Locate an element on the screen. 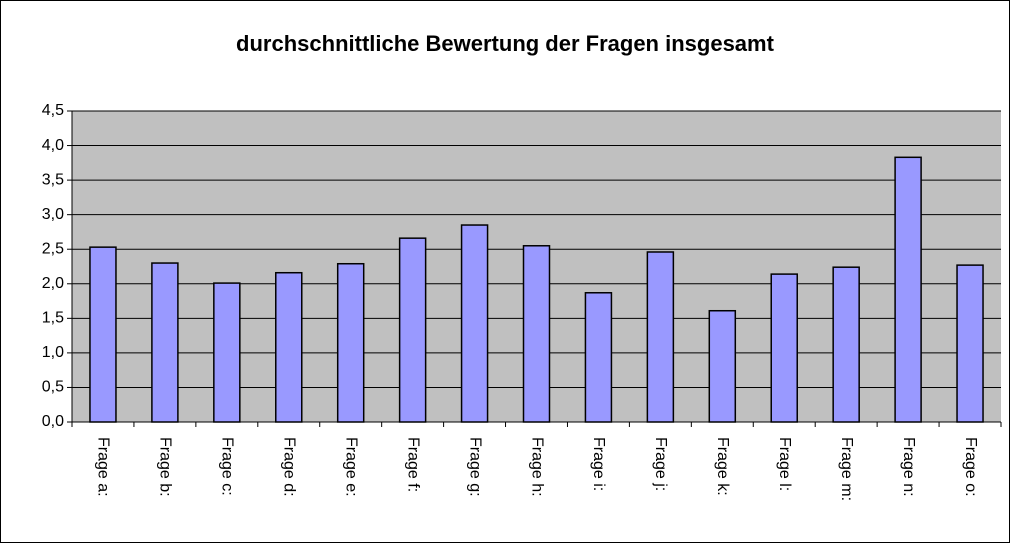 The image size is (1010, 543). y-tick-label: 0,0 is located at coordinates (53, 421).